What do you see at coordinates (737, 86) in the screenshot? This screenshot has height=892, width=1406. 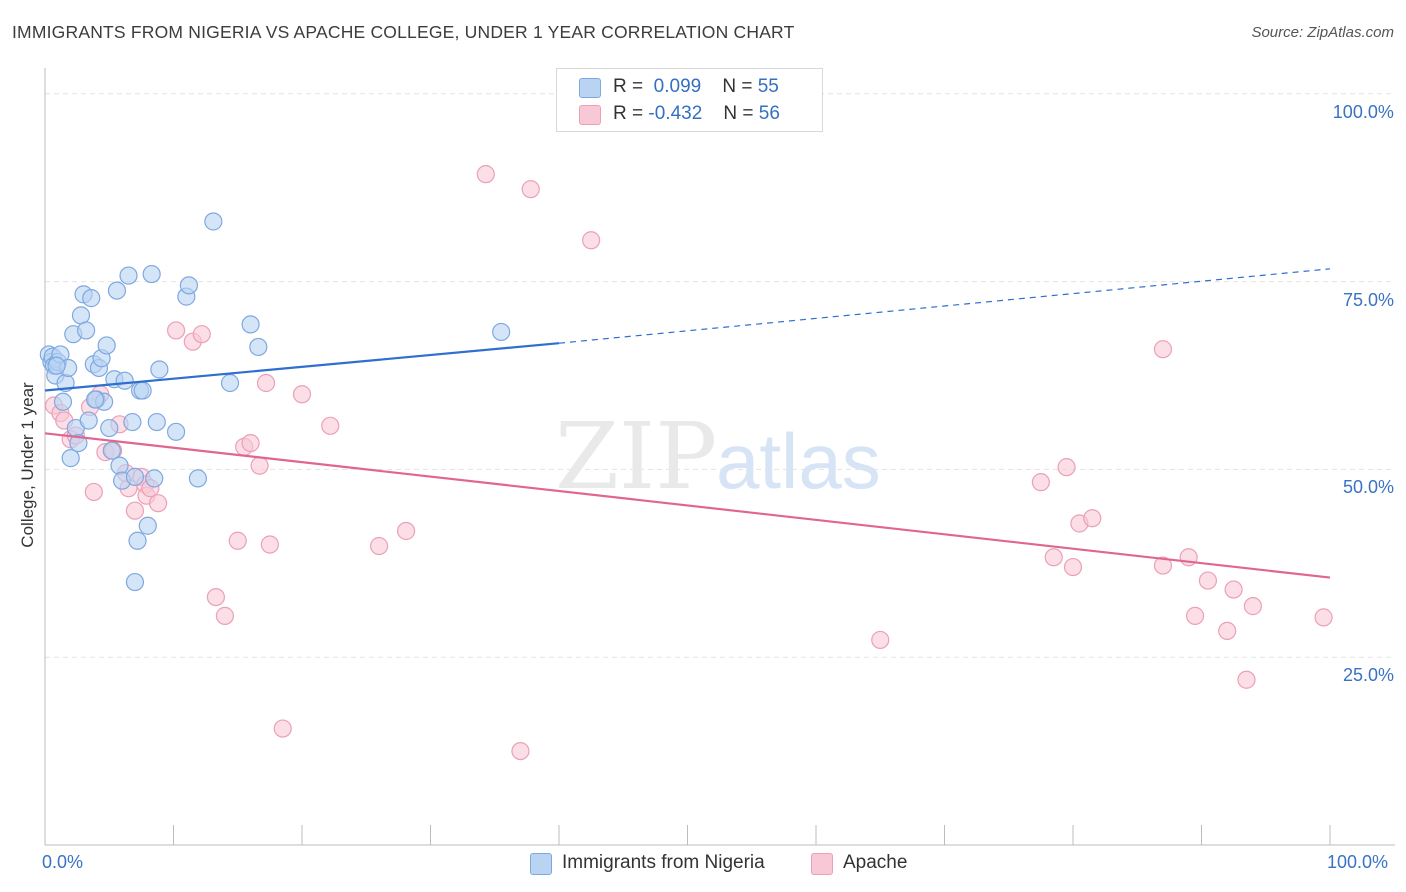 I see `nigeria-n-label: N =` at bounding box center [737, 86].